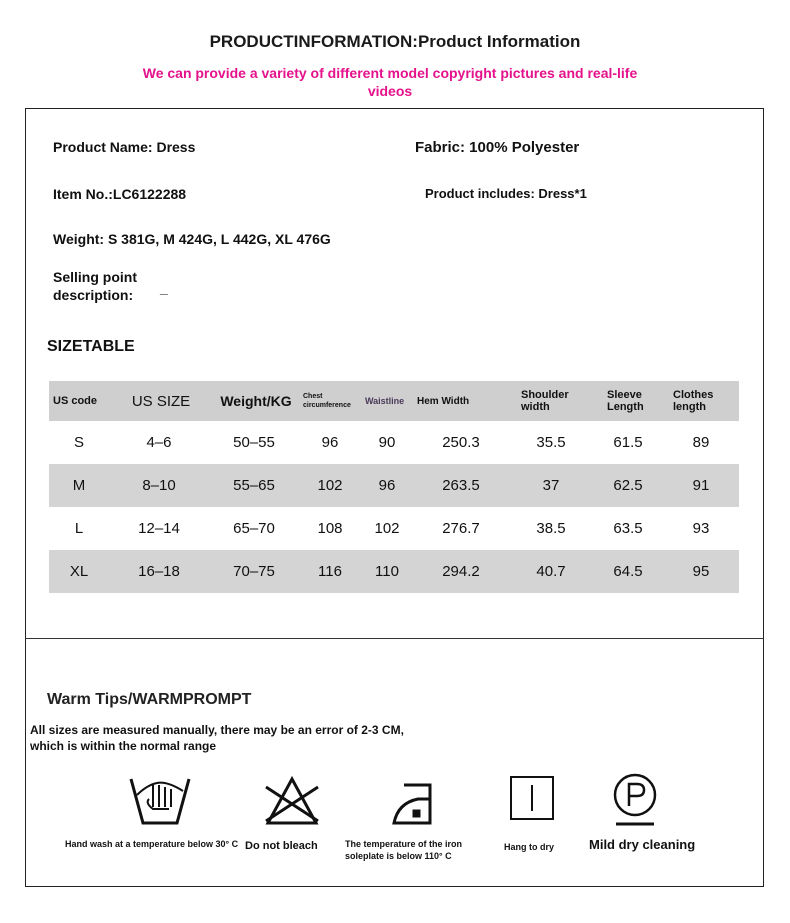 Image resolution: width=790 pixels, height=923 pixels. I want to click on cell: 12–14, so click(159, 528).